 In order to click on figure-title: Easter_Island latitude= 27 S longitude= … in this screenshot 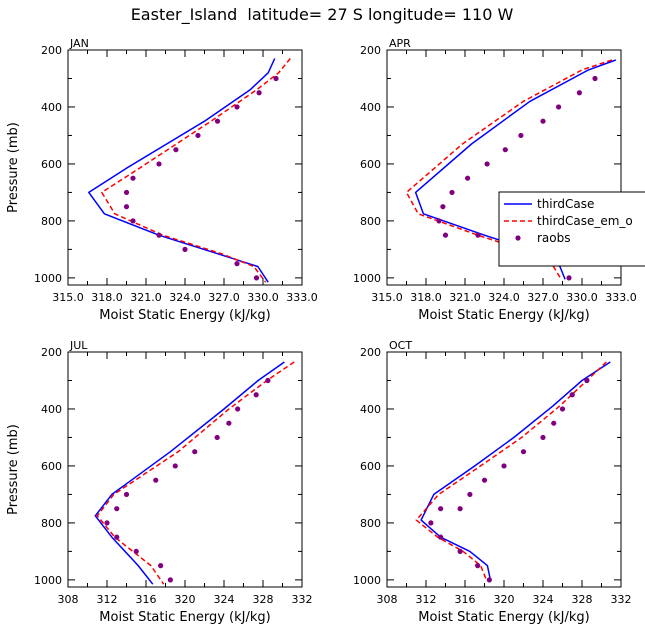, I will do `click(322, 15)`.